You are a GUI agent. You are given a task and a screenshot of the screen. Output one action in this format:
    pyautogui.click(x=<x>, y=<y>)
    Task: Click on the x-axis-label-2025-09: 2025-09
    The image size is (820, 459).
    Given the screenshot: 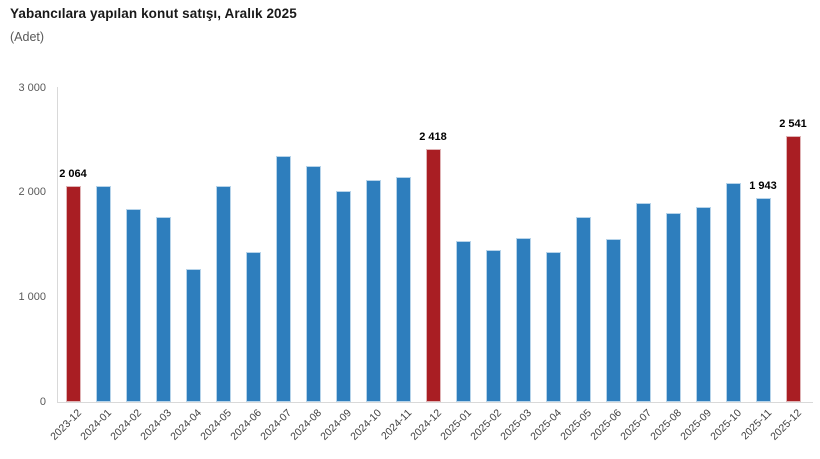 What is the action you would take?
    pyautogui.click(x=696, y=425)
    